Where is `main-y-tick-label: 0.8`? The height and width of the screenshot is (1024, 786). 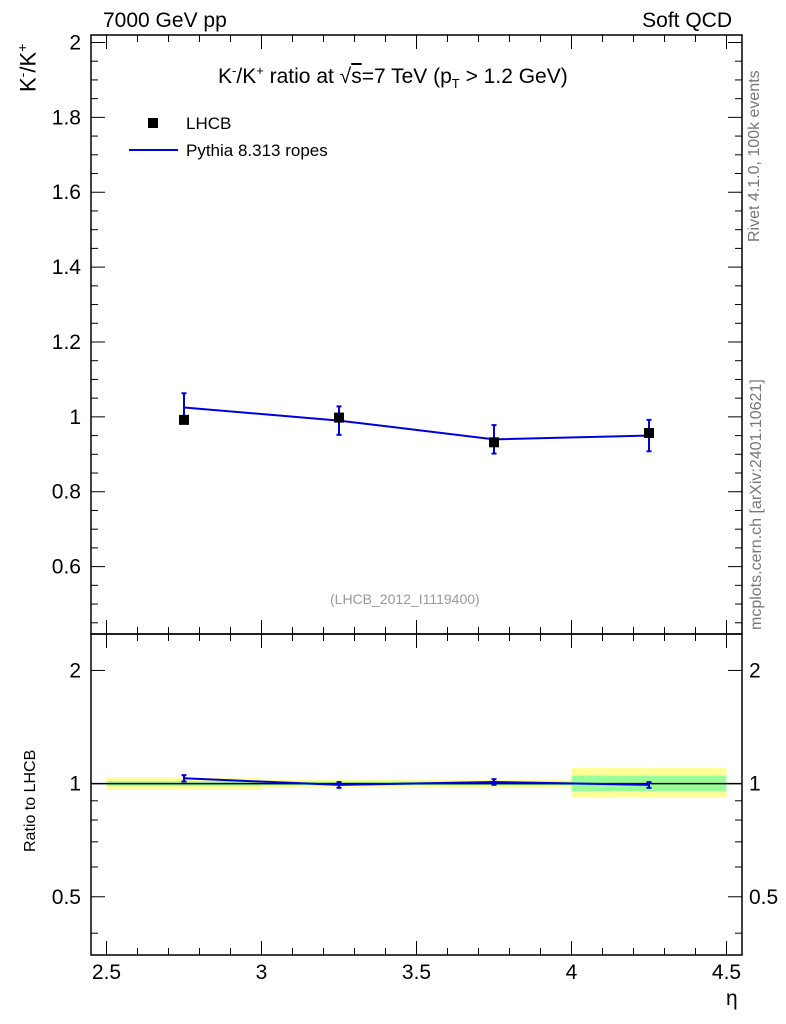
main-y-tick-label: 0.8 is located at coordinates (66, 492).